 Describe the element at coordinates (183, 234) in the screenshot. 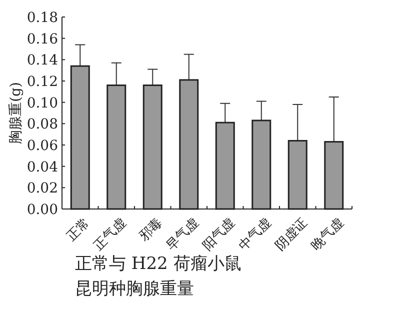

I see `x-tick-label: 早气虚` at that location.